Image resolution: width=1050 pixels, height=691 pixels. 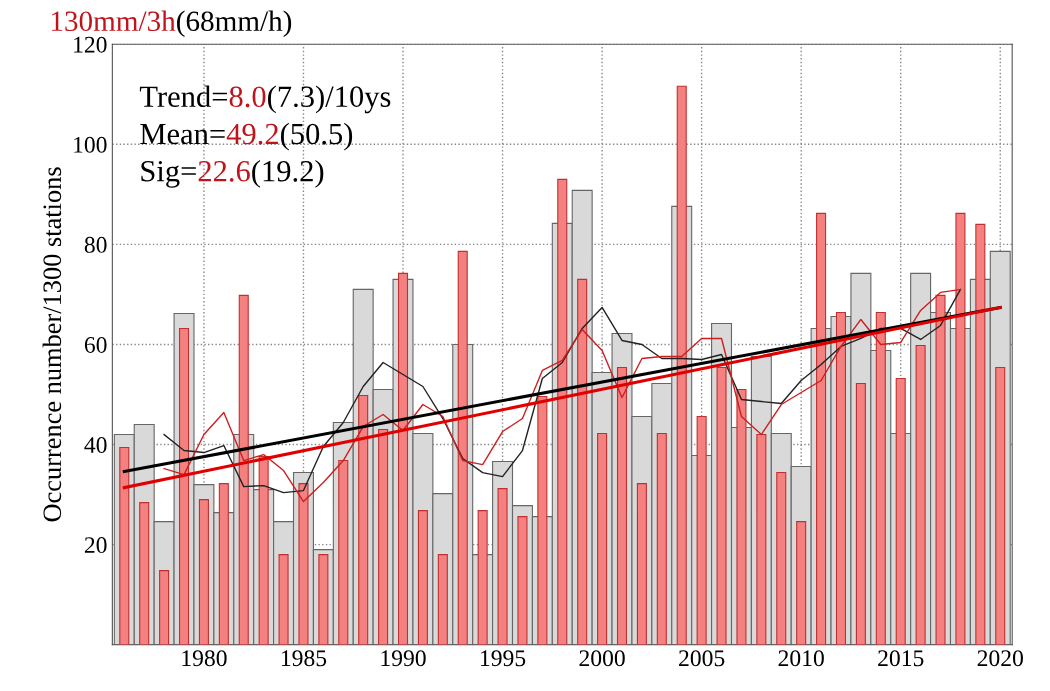 I want to click on x-tick-label: 1980, so click(x=204, y=658).